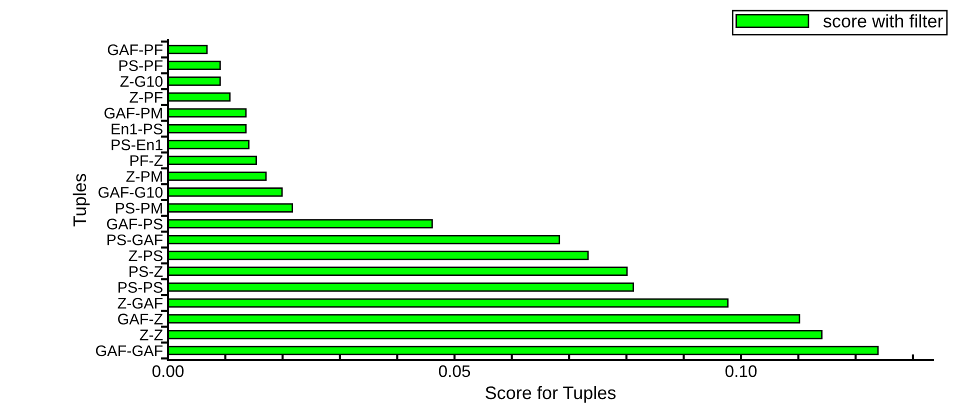  Describe the element at coordinates (139, 208) in the screenshot. I see `y-tick-label: PS-PM` at that location.